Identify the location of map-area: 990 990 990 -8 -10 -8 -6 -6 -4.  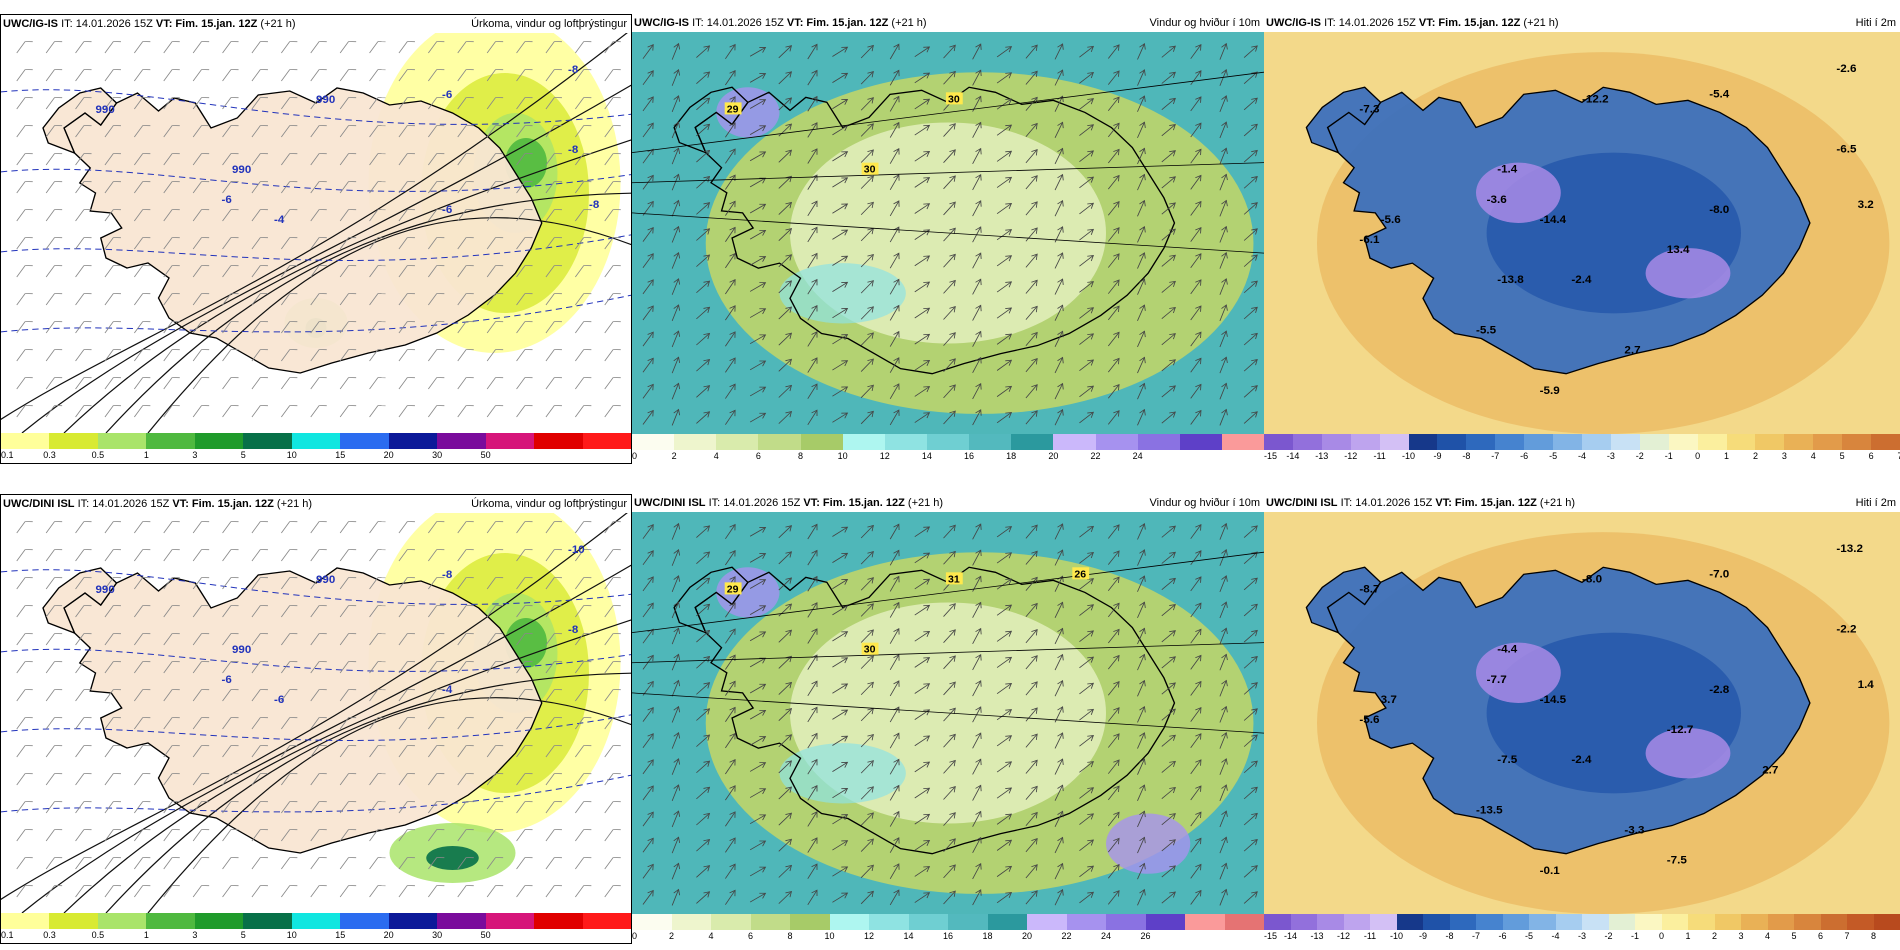
(316, 713).